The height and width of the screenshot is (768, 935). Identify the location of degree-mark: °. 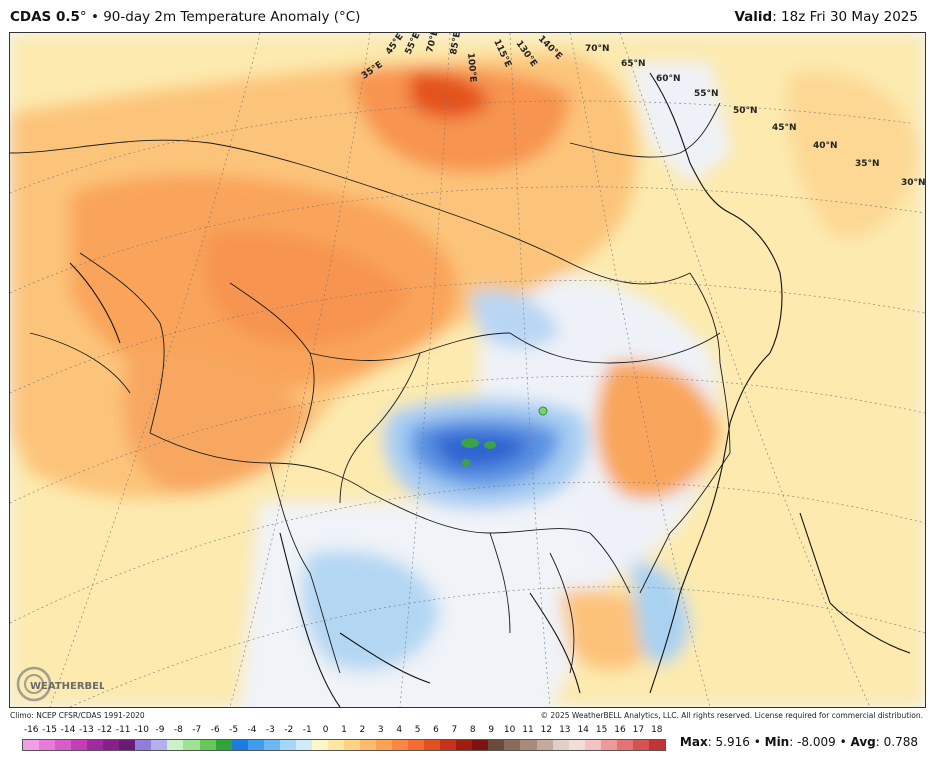
(83, 17).